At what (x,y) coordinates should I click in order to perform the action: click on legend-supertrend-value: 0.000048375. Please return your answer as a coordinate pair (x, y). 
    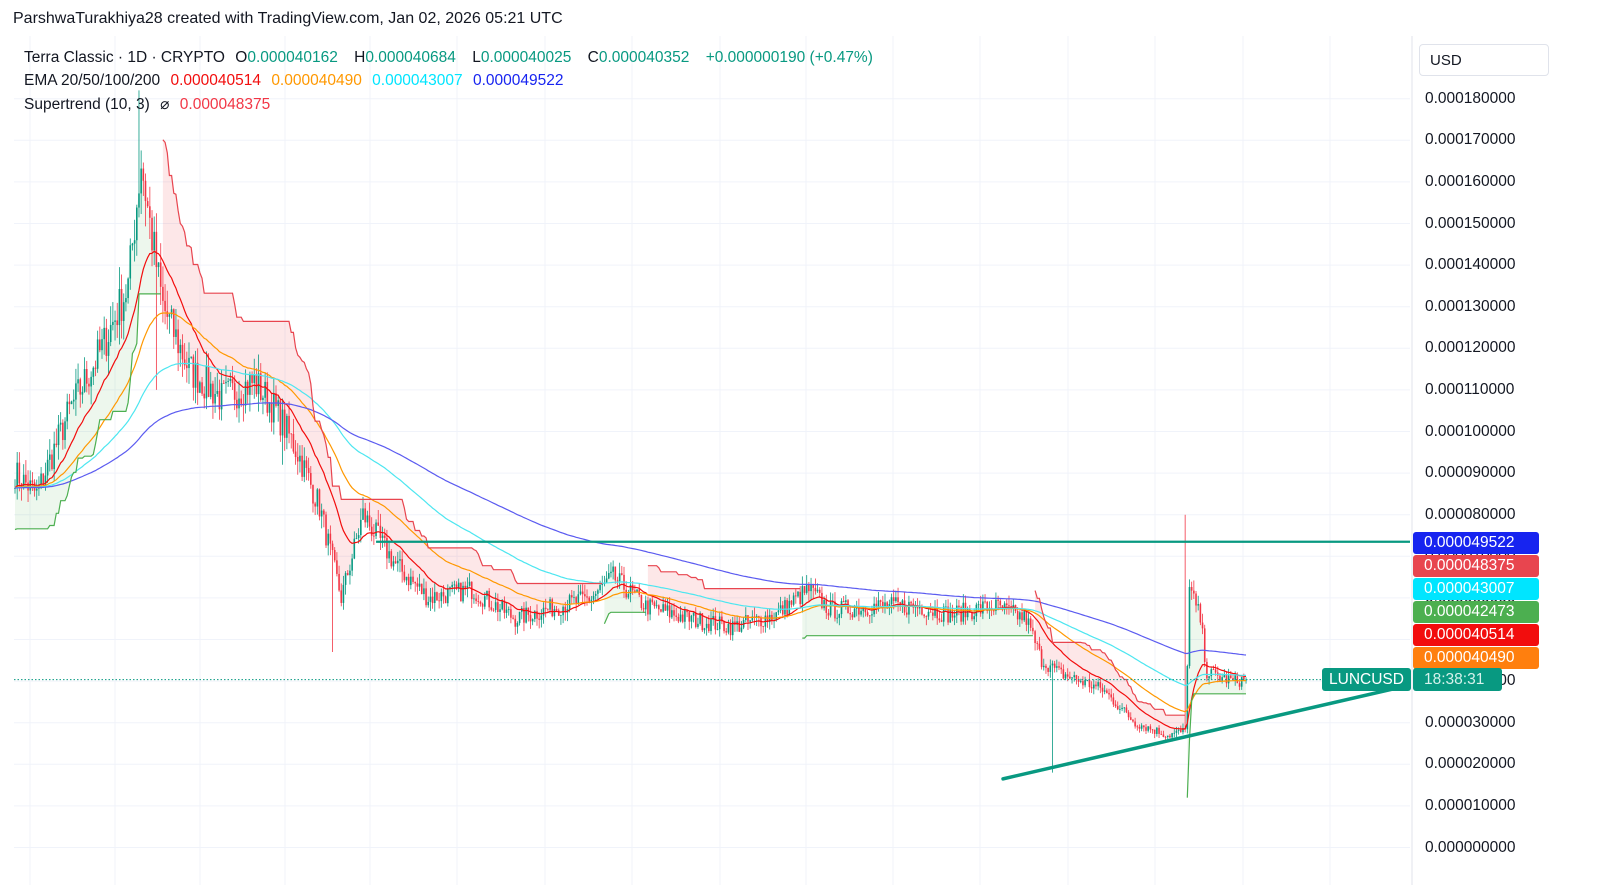
    Looking at the image, I should click on (225, 104).